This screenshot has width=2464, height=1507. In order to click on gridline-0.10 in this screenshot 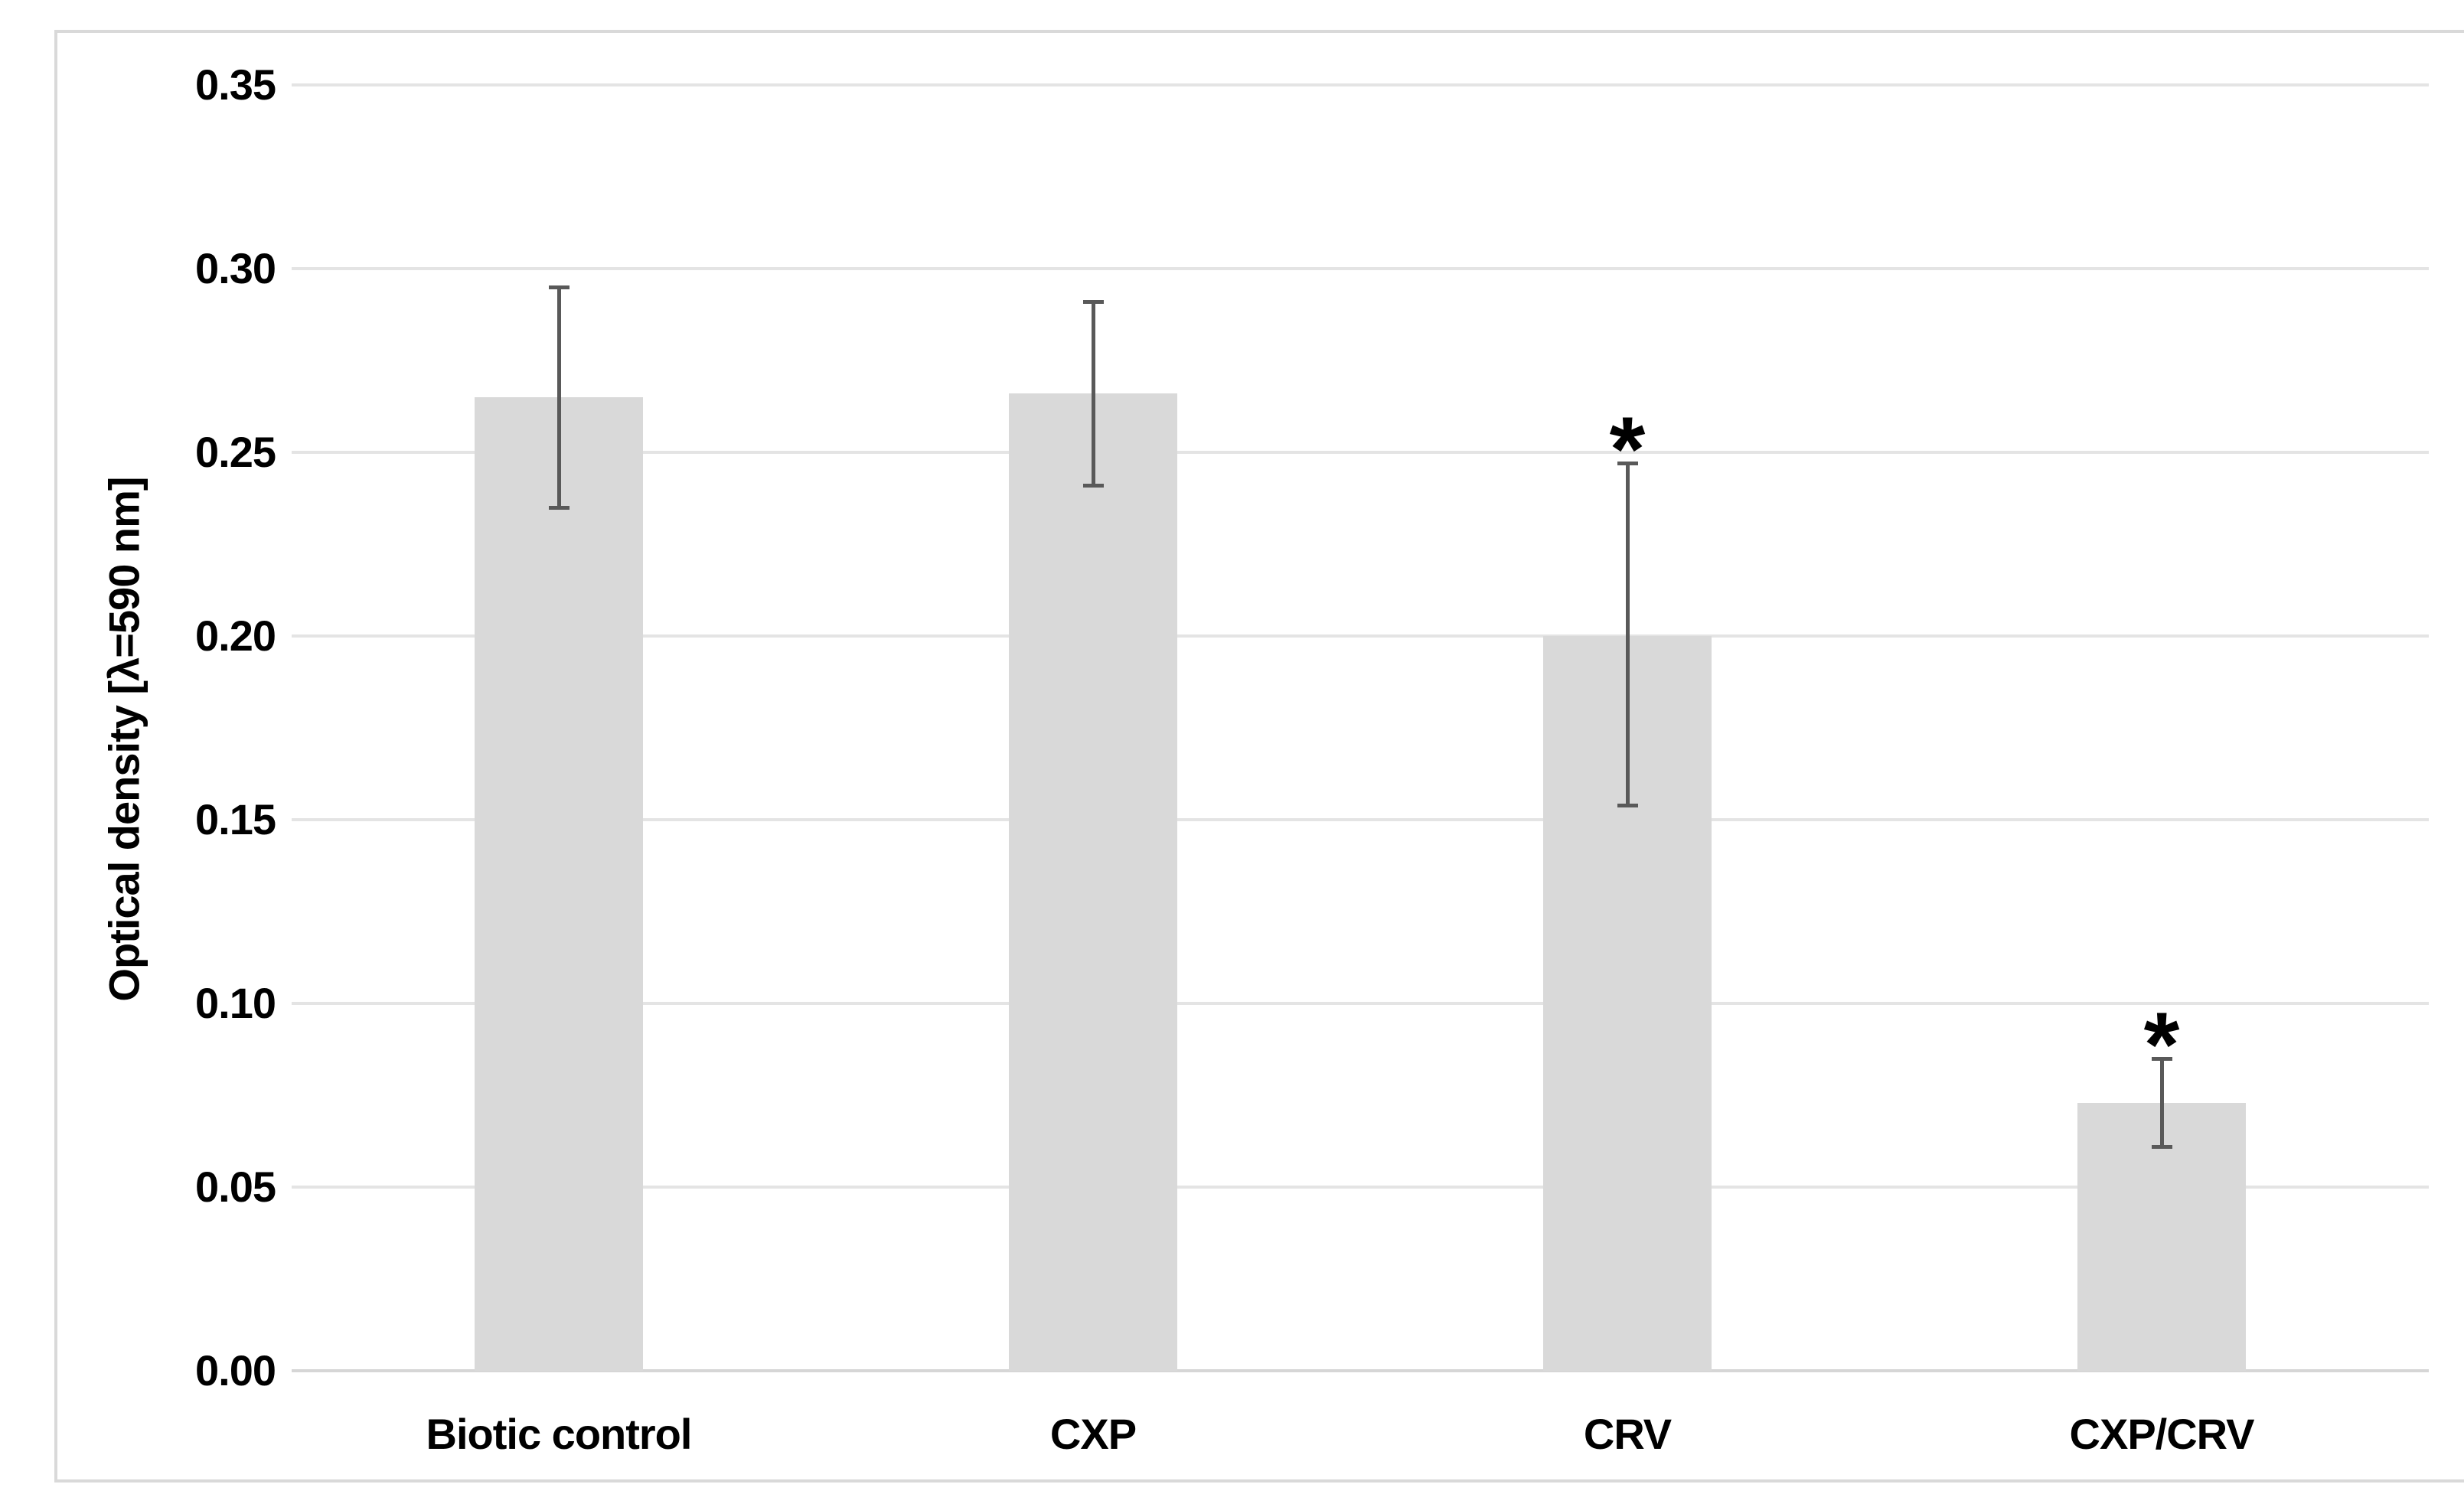, I will do `click(1360, 1004)`.